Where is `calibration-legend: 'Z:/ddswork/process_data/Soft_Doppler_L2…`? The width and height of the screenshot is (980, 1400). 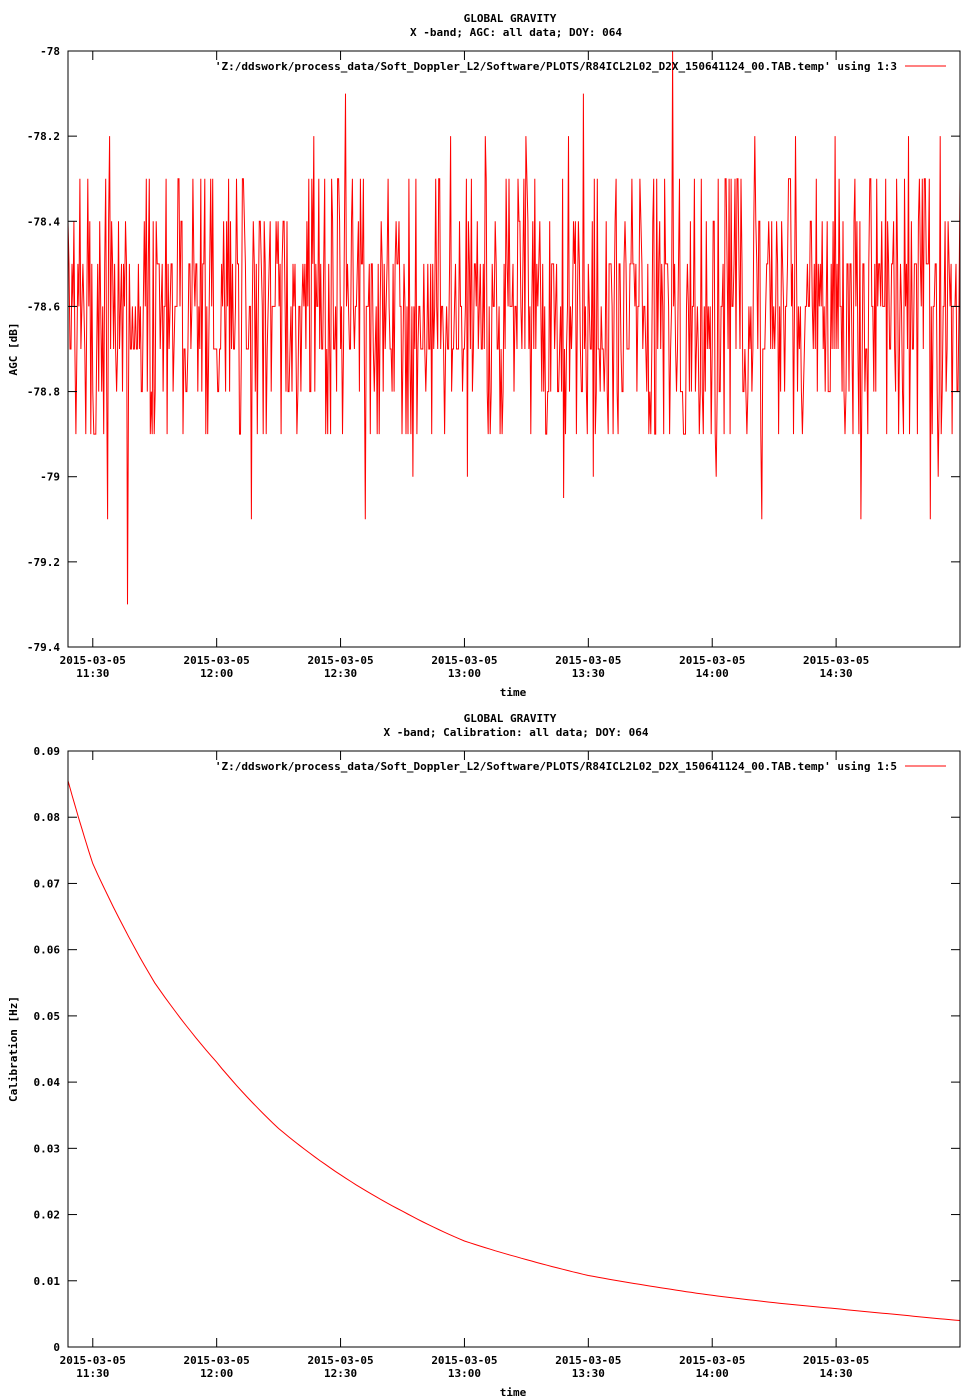 calibration-legend: 'Z:/ddswork/process_data/Soft_Doppler_L2… is located at coordinates (580, 766).